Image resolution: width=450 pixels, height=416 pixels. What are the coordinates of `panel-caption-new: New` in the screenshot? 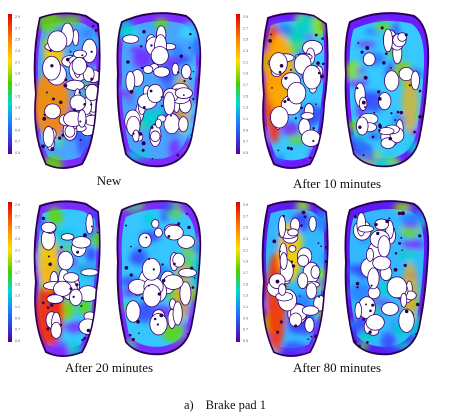 It's located at (109, 180).